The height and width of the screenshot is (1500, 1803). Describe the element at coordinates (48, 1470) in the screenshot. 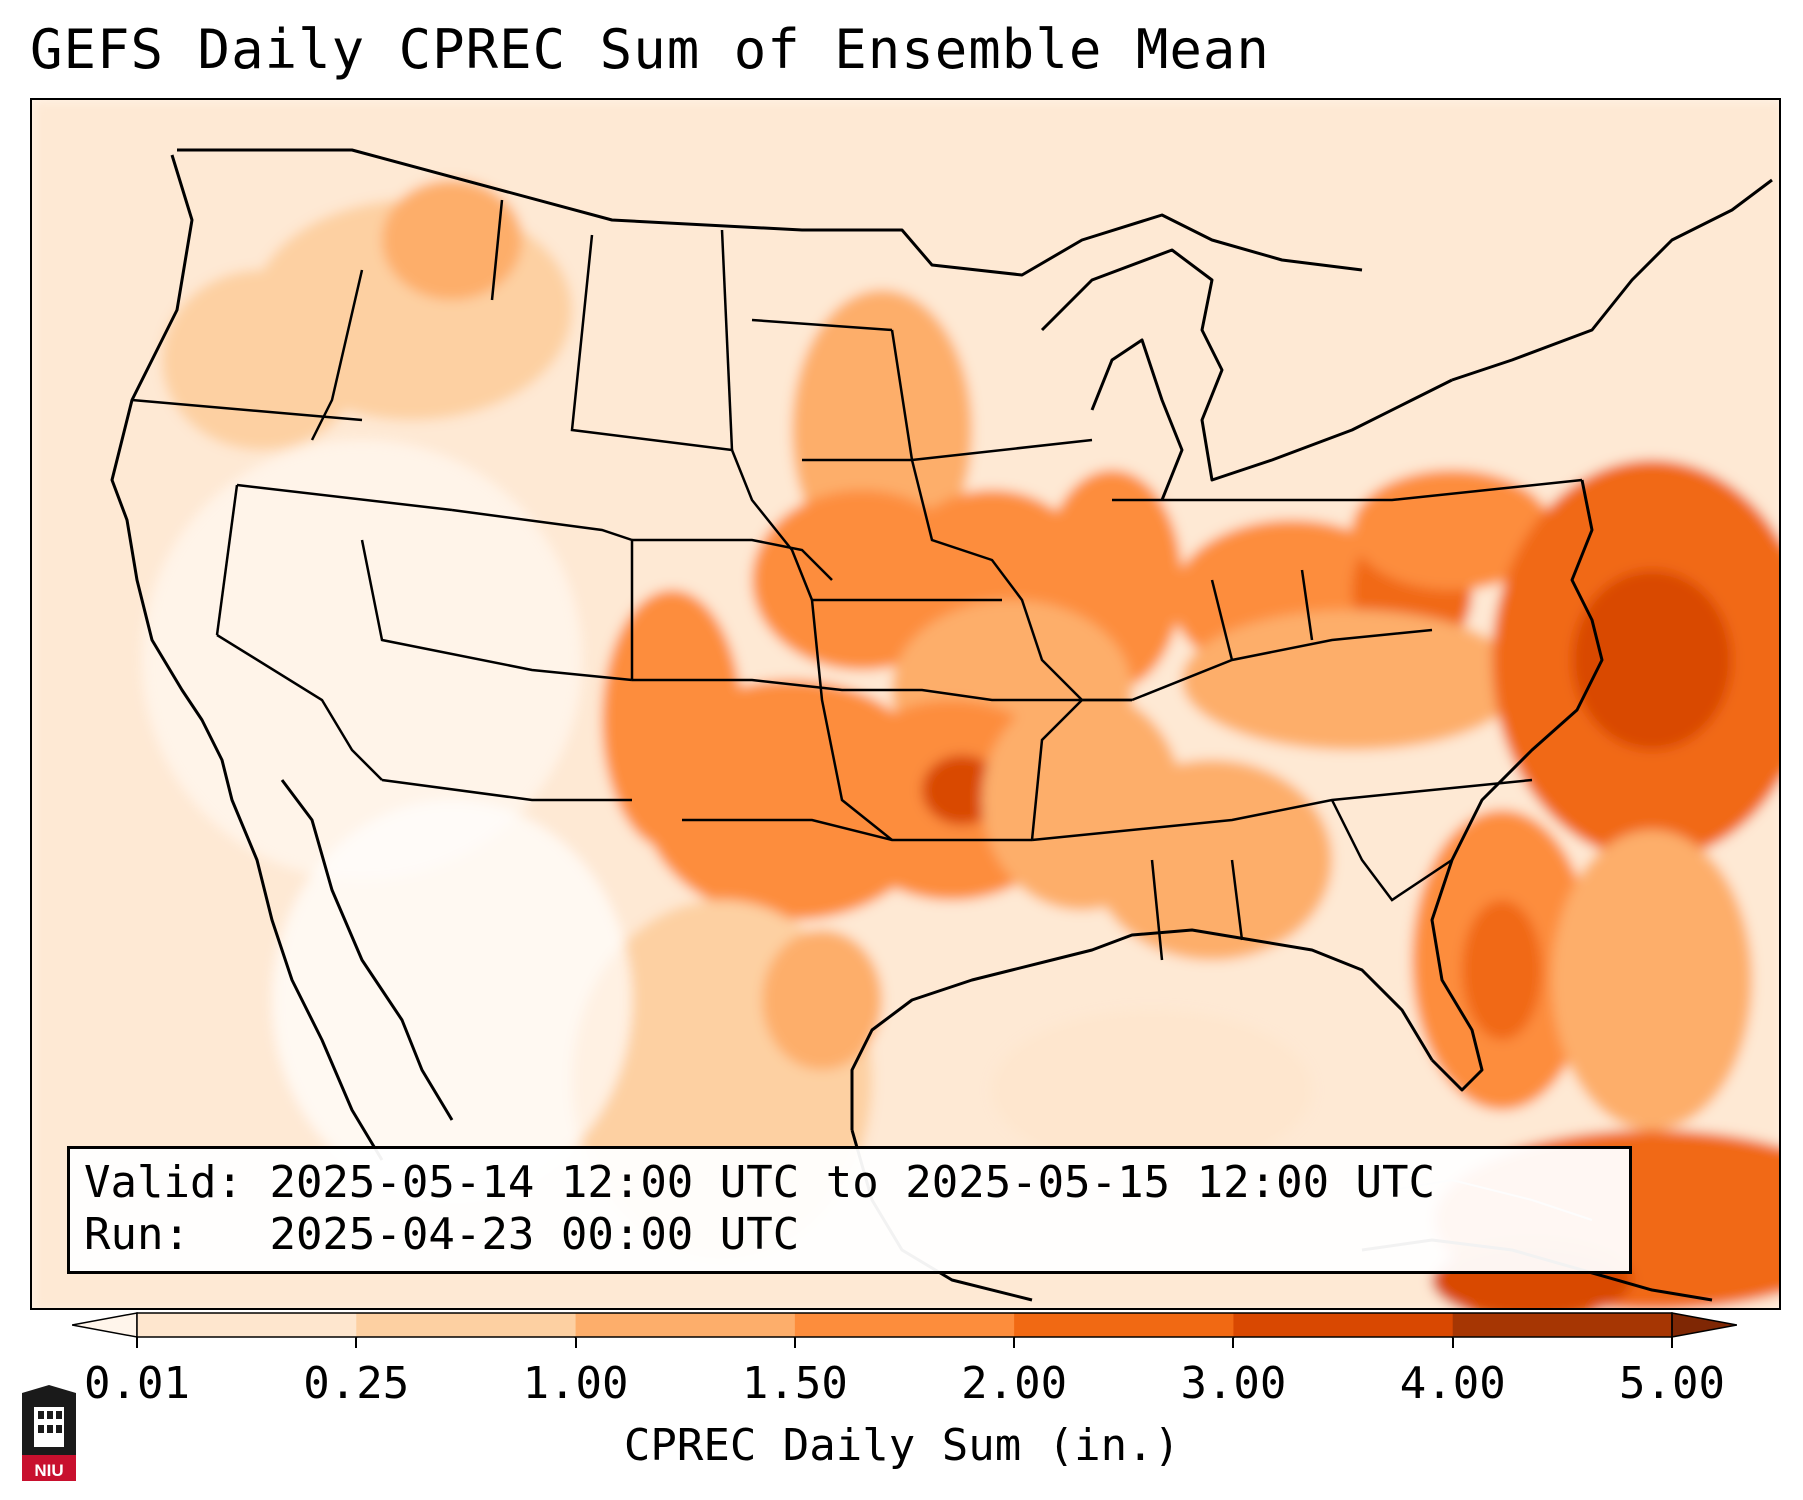

I see `logo-text: NIU` at that location.